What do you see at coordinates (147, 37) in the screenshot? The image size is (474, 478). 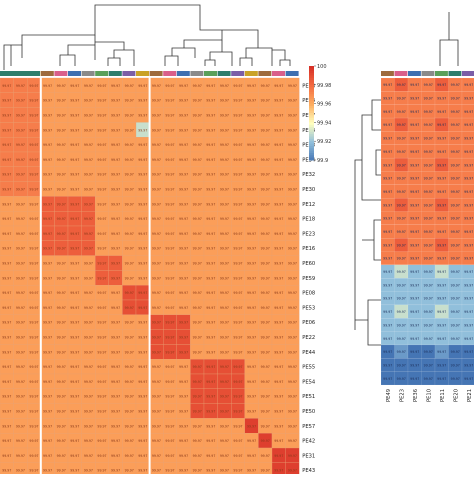 I see `top-dendrogram` at bounding box center [147, 37].